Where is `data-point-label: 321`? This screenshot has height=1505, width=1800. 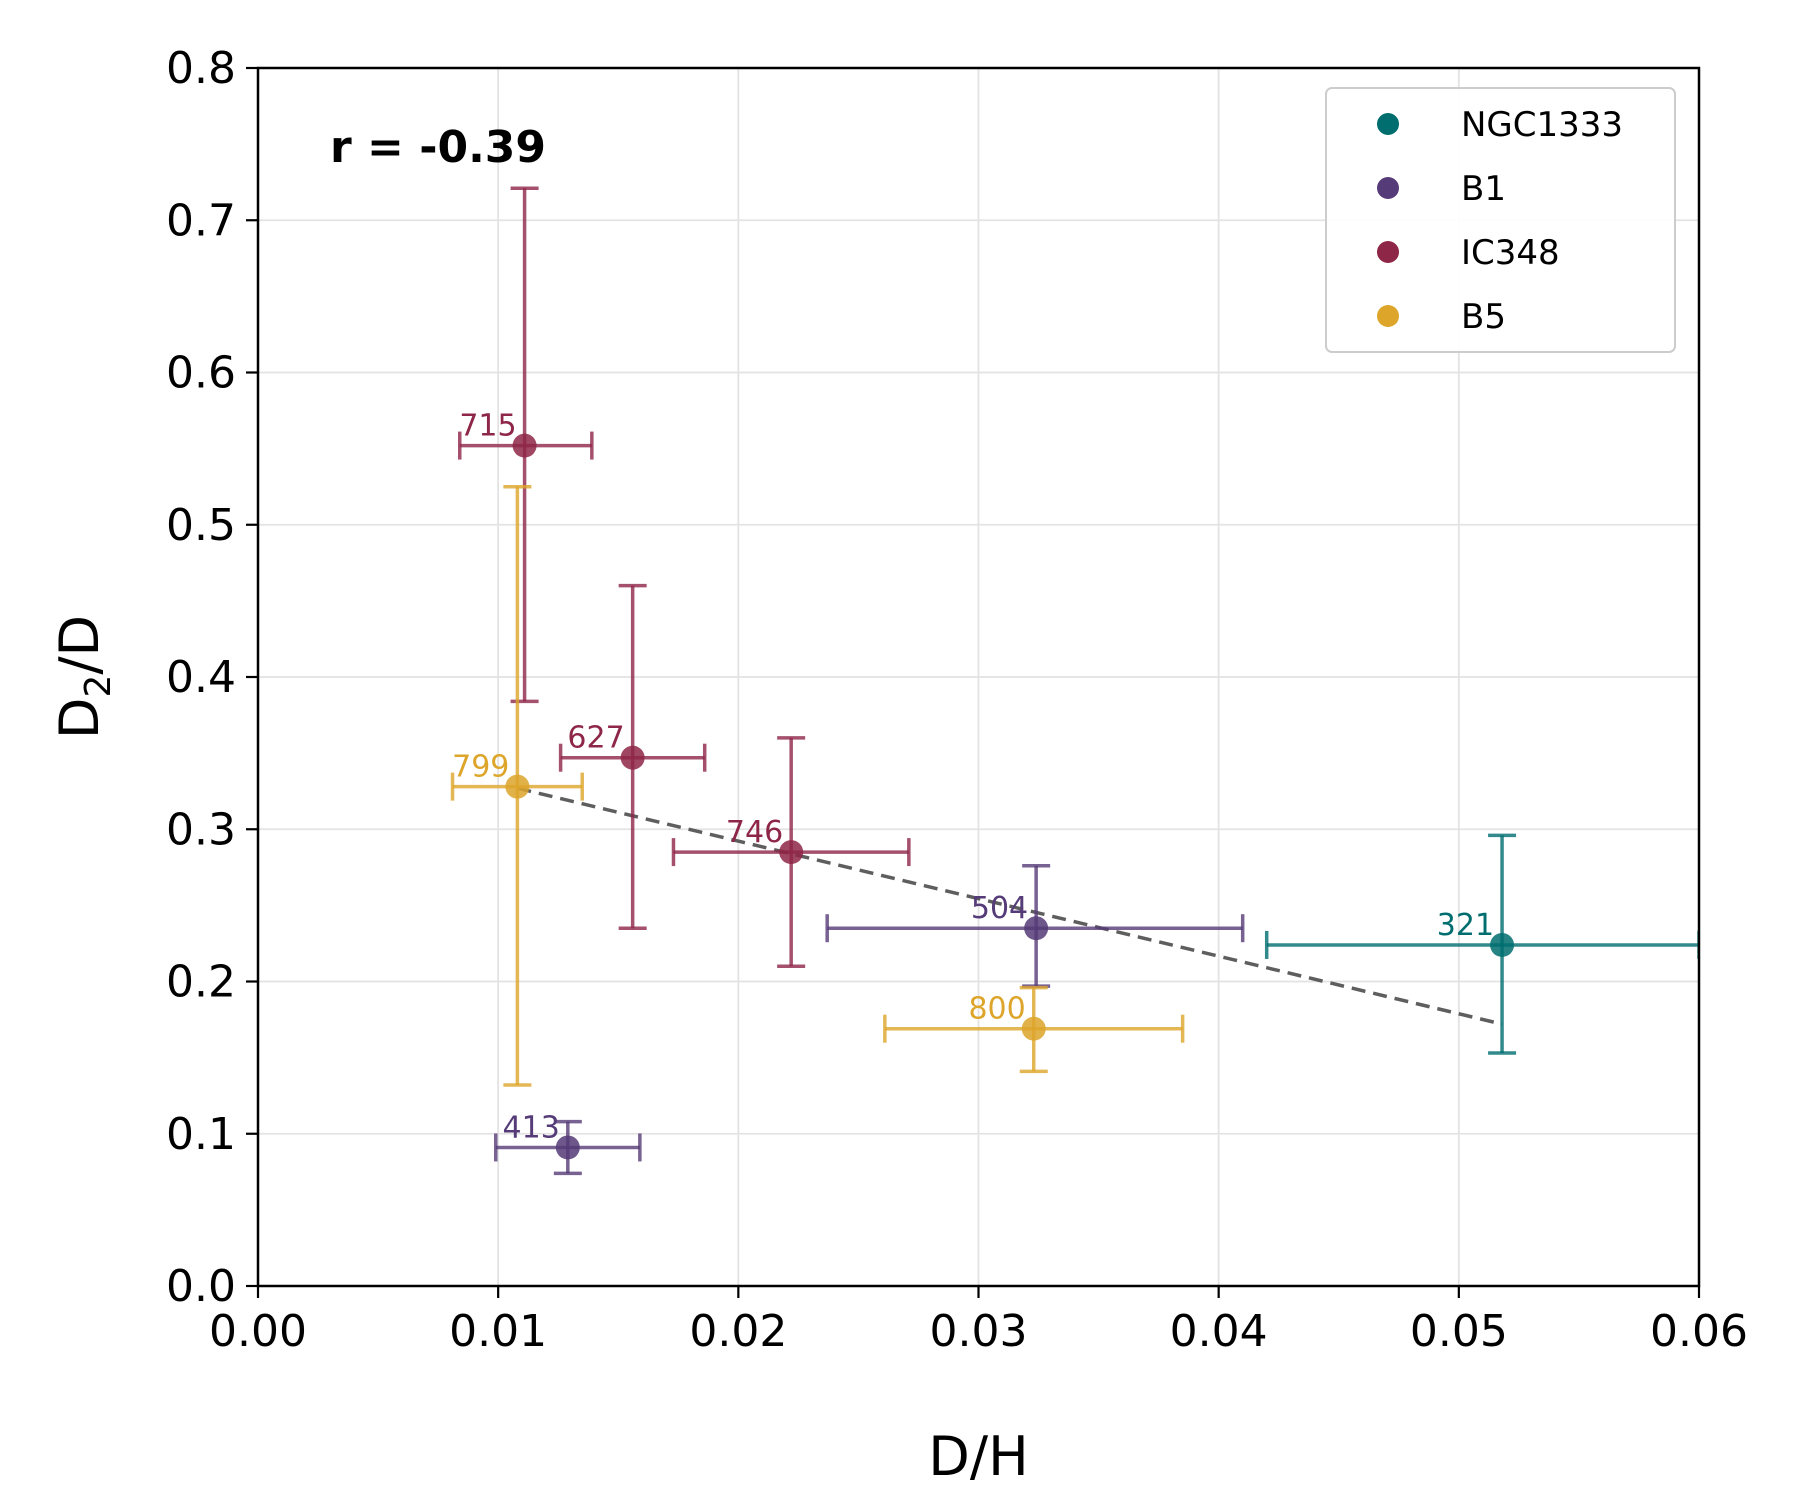
data-point-label: 321 is located at coordinates (1465, 925).